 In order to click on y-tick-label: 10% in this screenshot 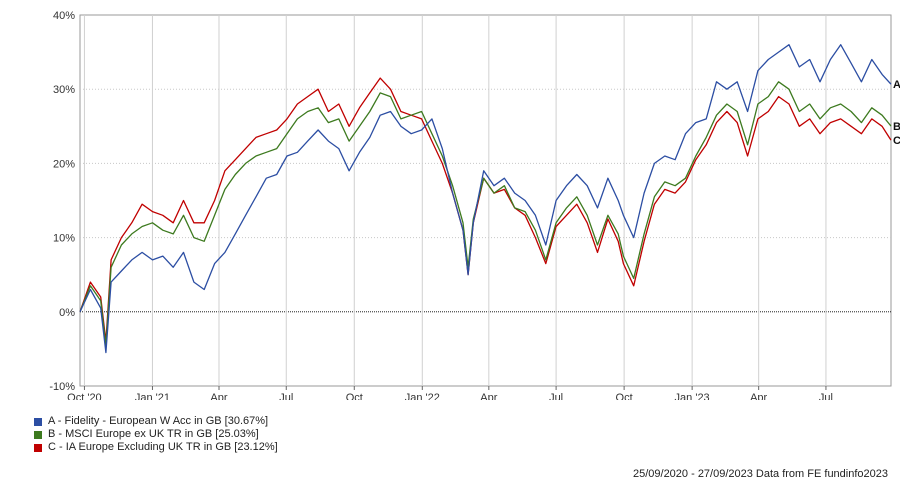, I will do `click(64, 239)`.